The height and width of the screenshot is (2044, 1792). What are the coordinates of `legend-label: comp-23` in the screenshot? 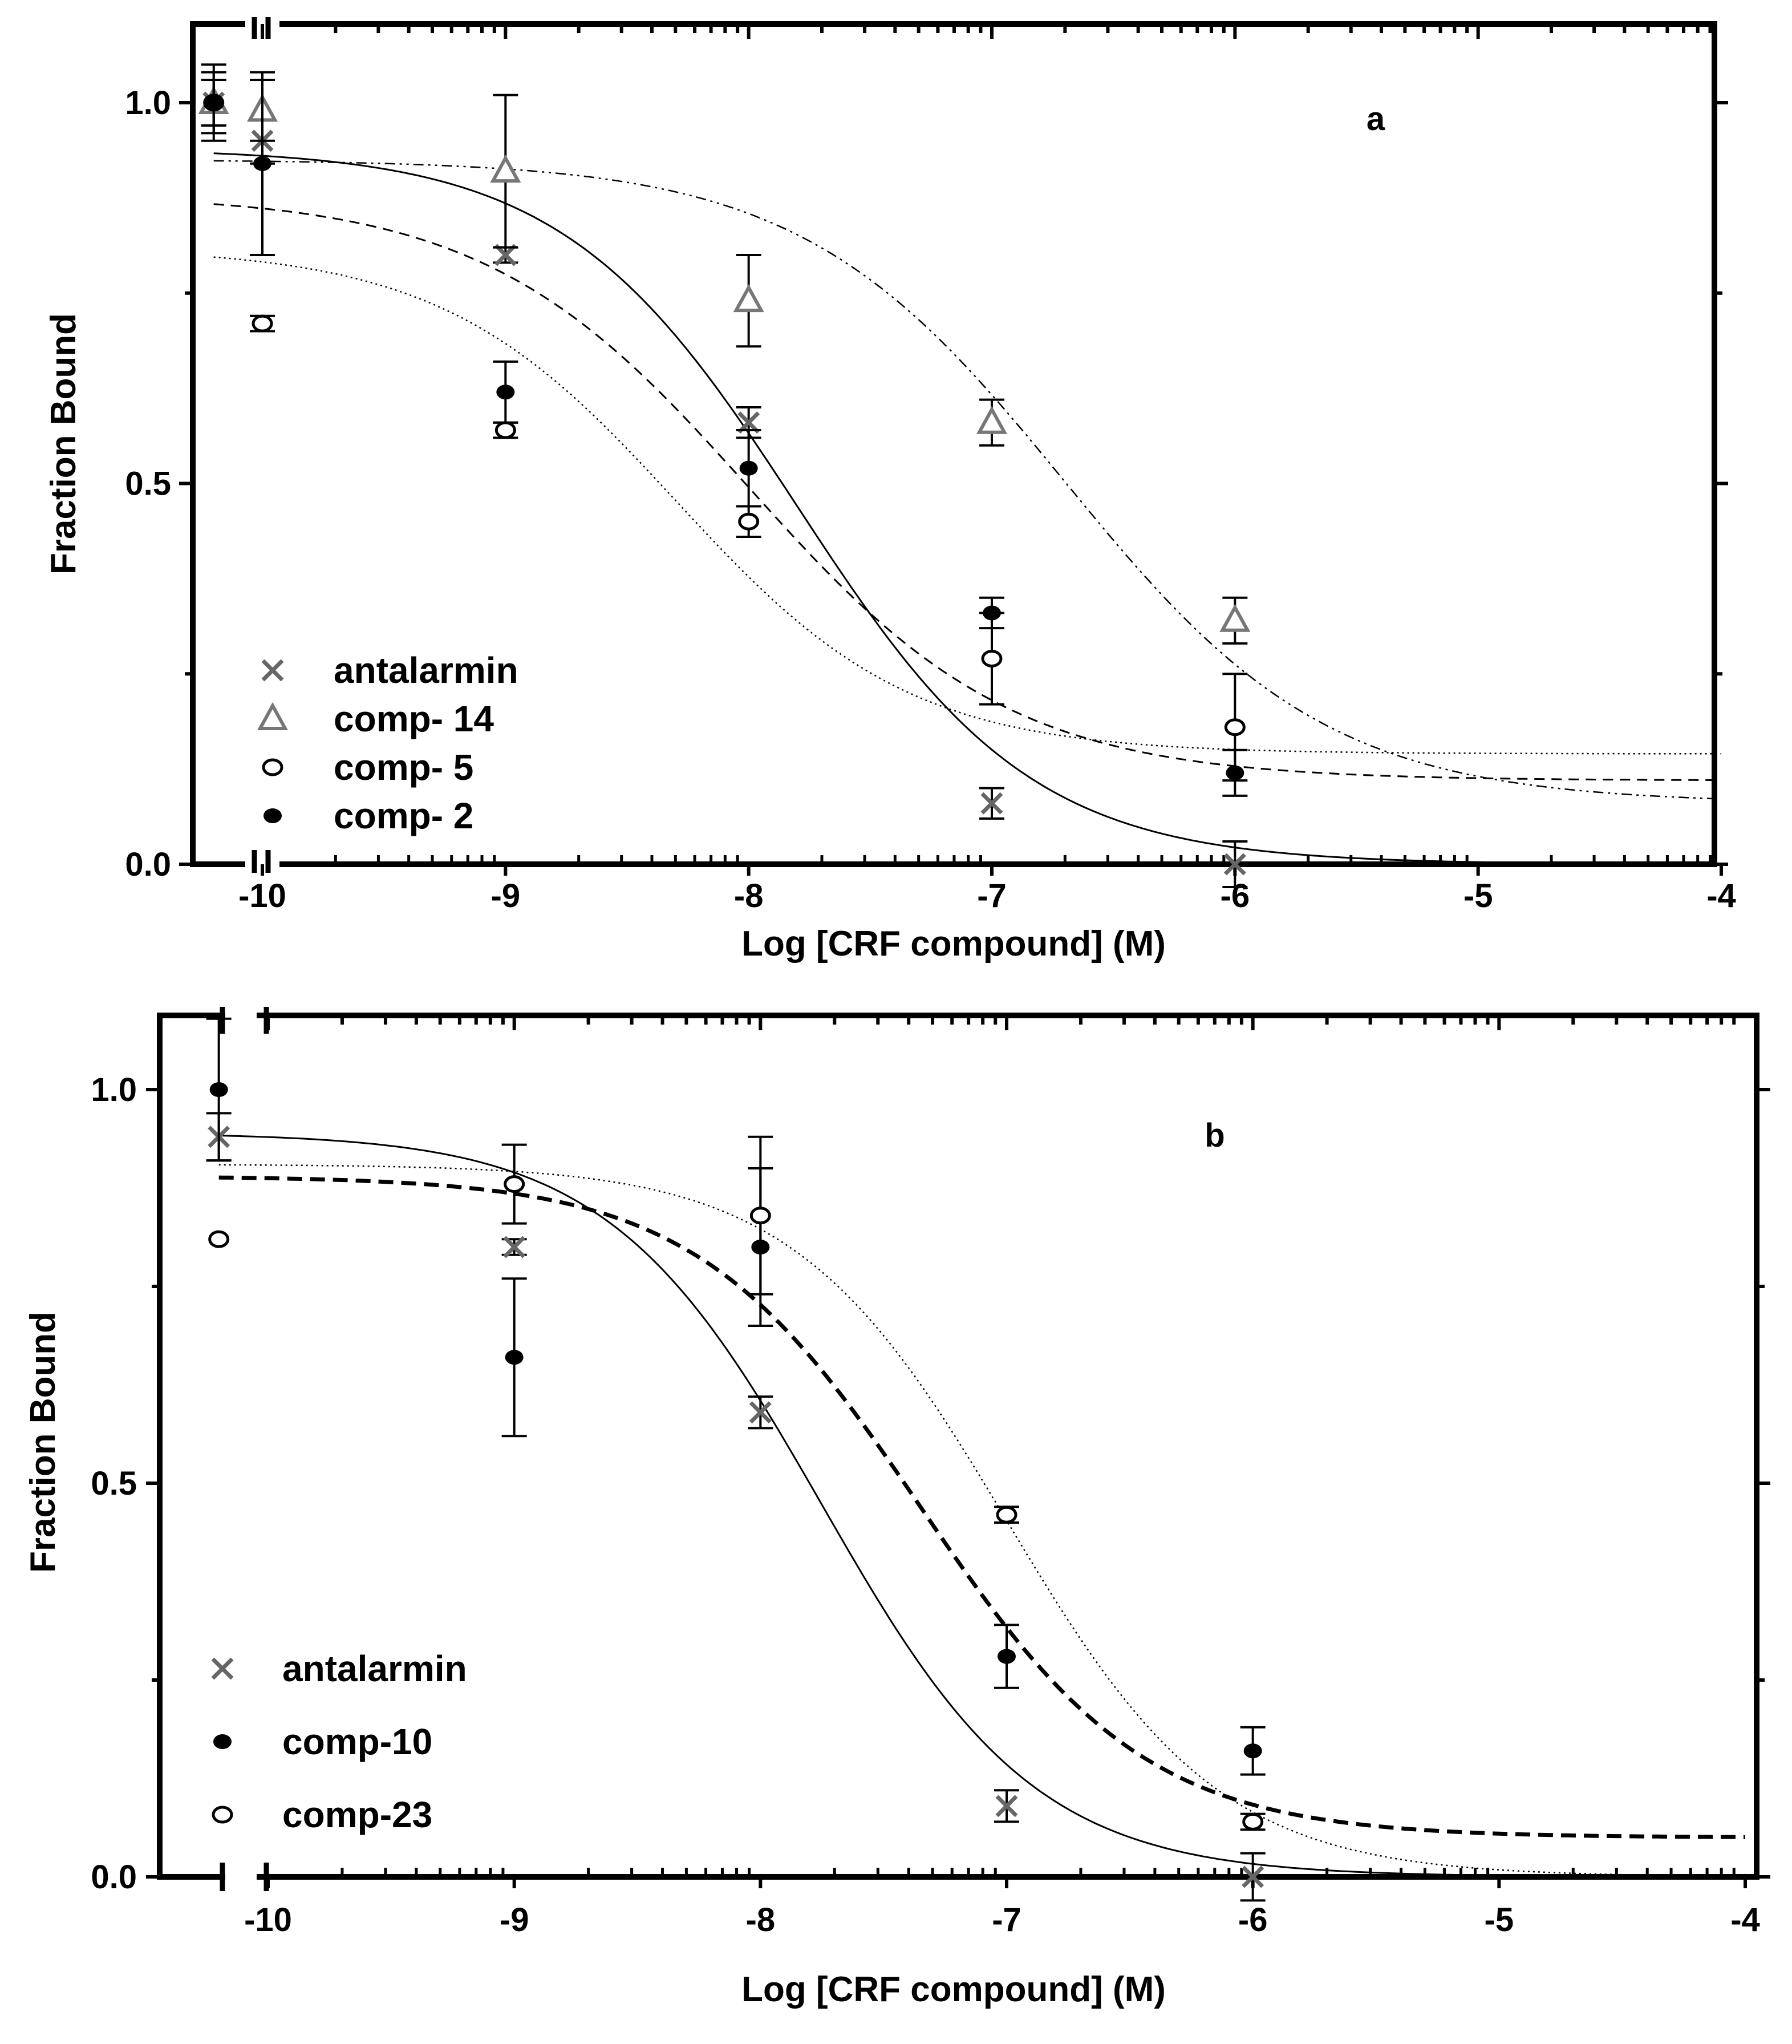 It's located at (357, 1814).